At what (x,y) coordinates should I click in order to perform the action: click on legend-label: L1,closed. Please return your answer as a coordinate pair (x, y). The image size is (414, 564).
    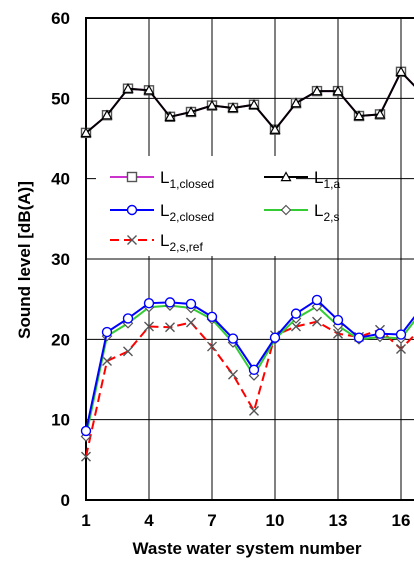
    Looking at the image, I should click on (187, 179).